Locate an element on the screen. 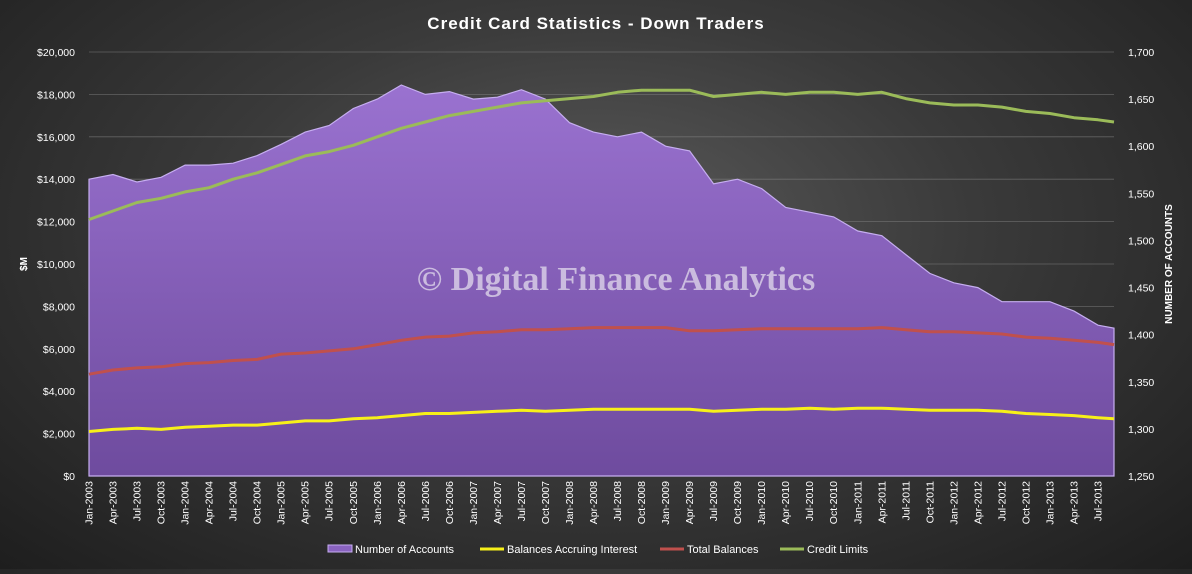 The width and height of the screenshot is (1192, 574). x-tick-label: Apr-2006 is located at coordinates (402, 502).